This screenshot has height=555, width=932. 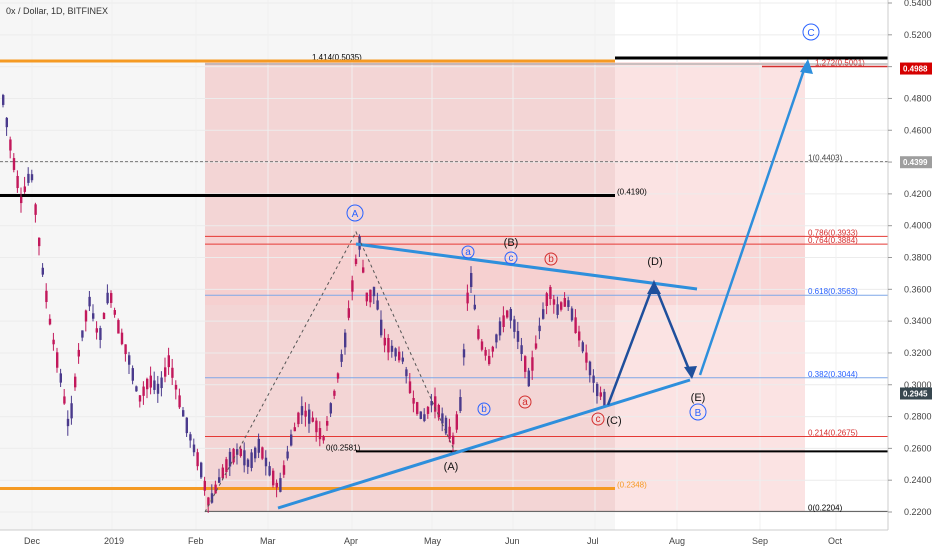 I want to click on fib-label: 0.214(0.2675), so click(x=833, y=432).